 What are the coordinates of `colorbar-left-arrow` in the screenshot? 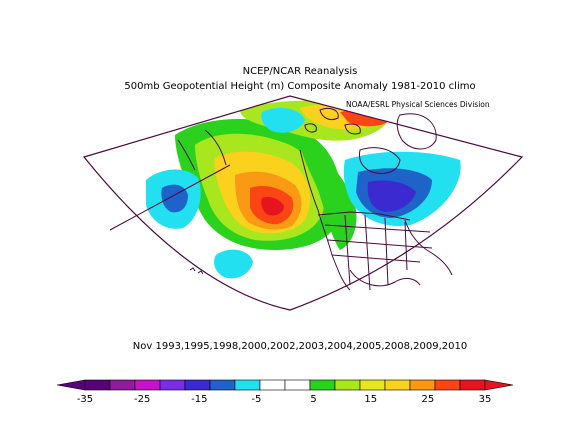 It's located at (71, 385).